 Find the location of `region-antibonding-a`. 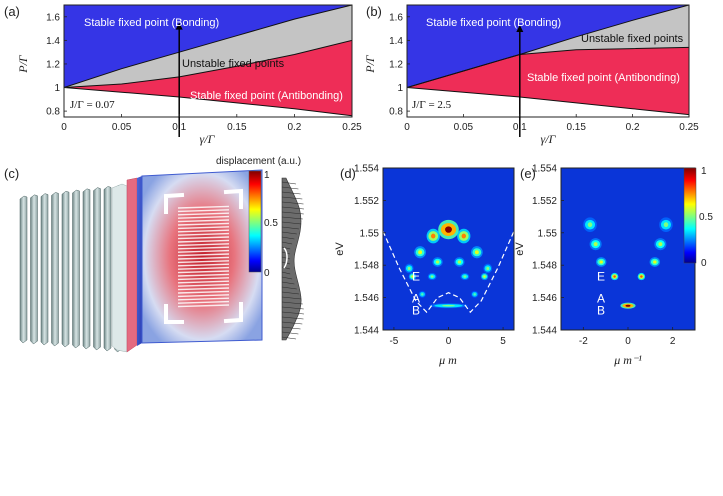

region-antibonding-a is located at coordinates (208, 78).